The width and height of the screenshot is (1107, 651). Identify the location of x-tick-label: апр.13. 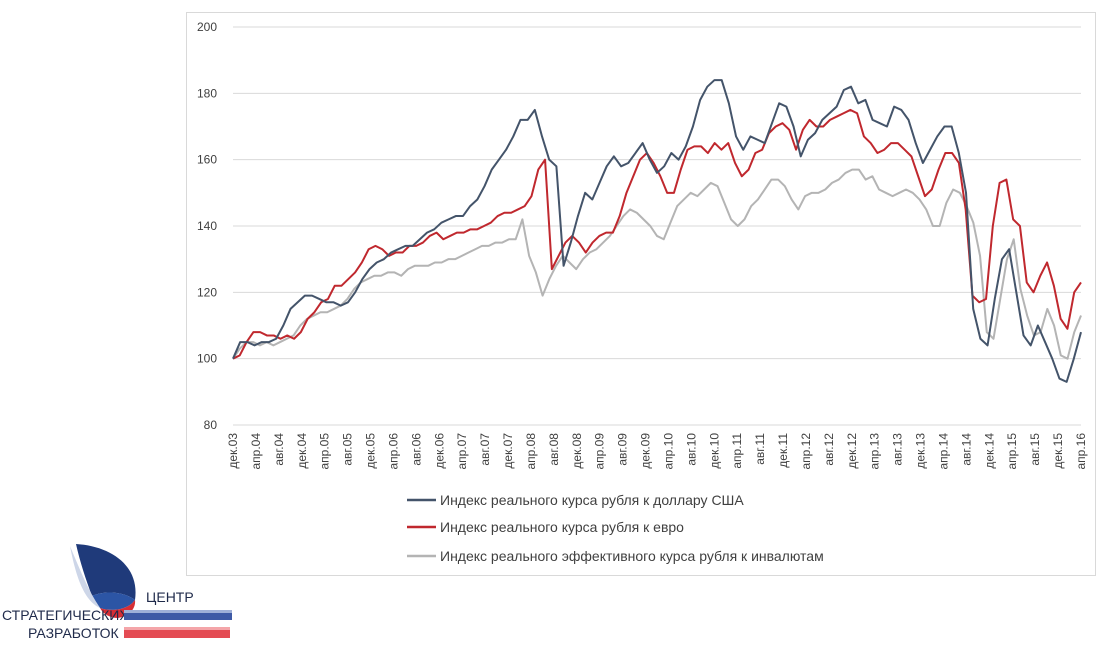
(875, 451).